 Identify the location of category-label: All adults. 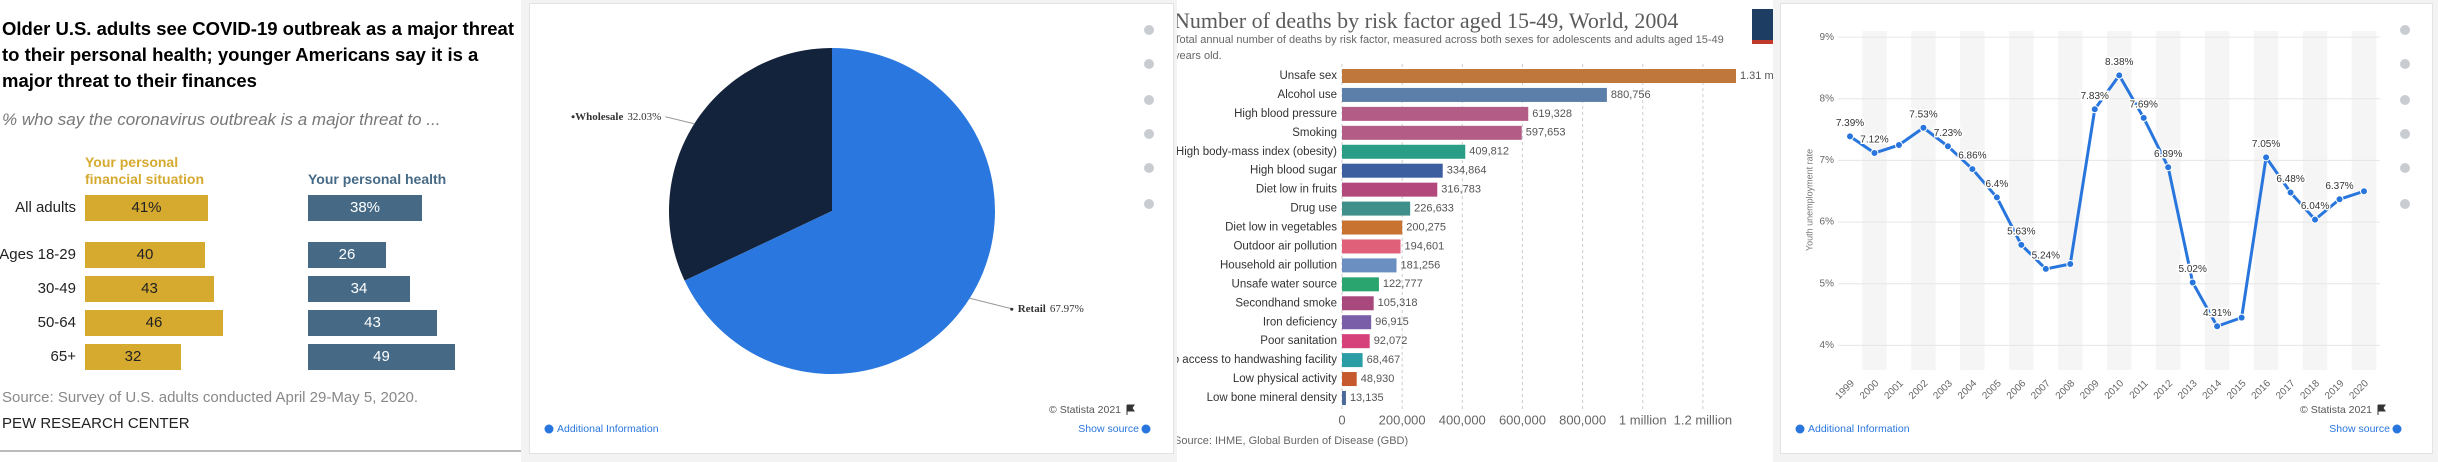
(45, 207).